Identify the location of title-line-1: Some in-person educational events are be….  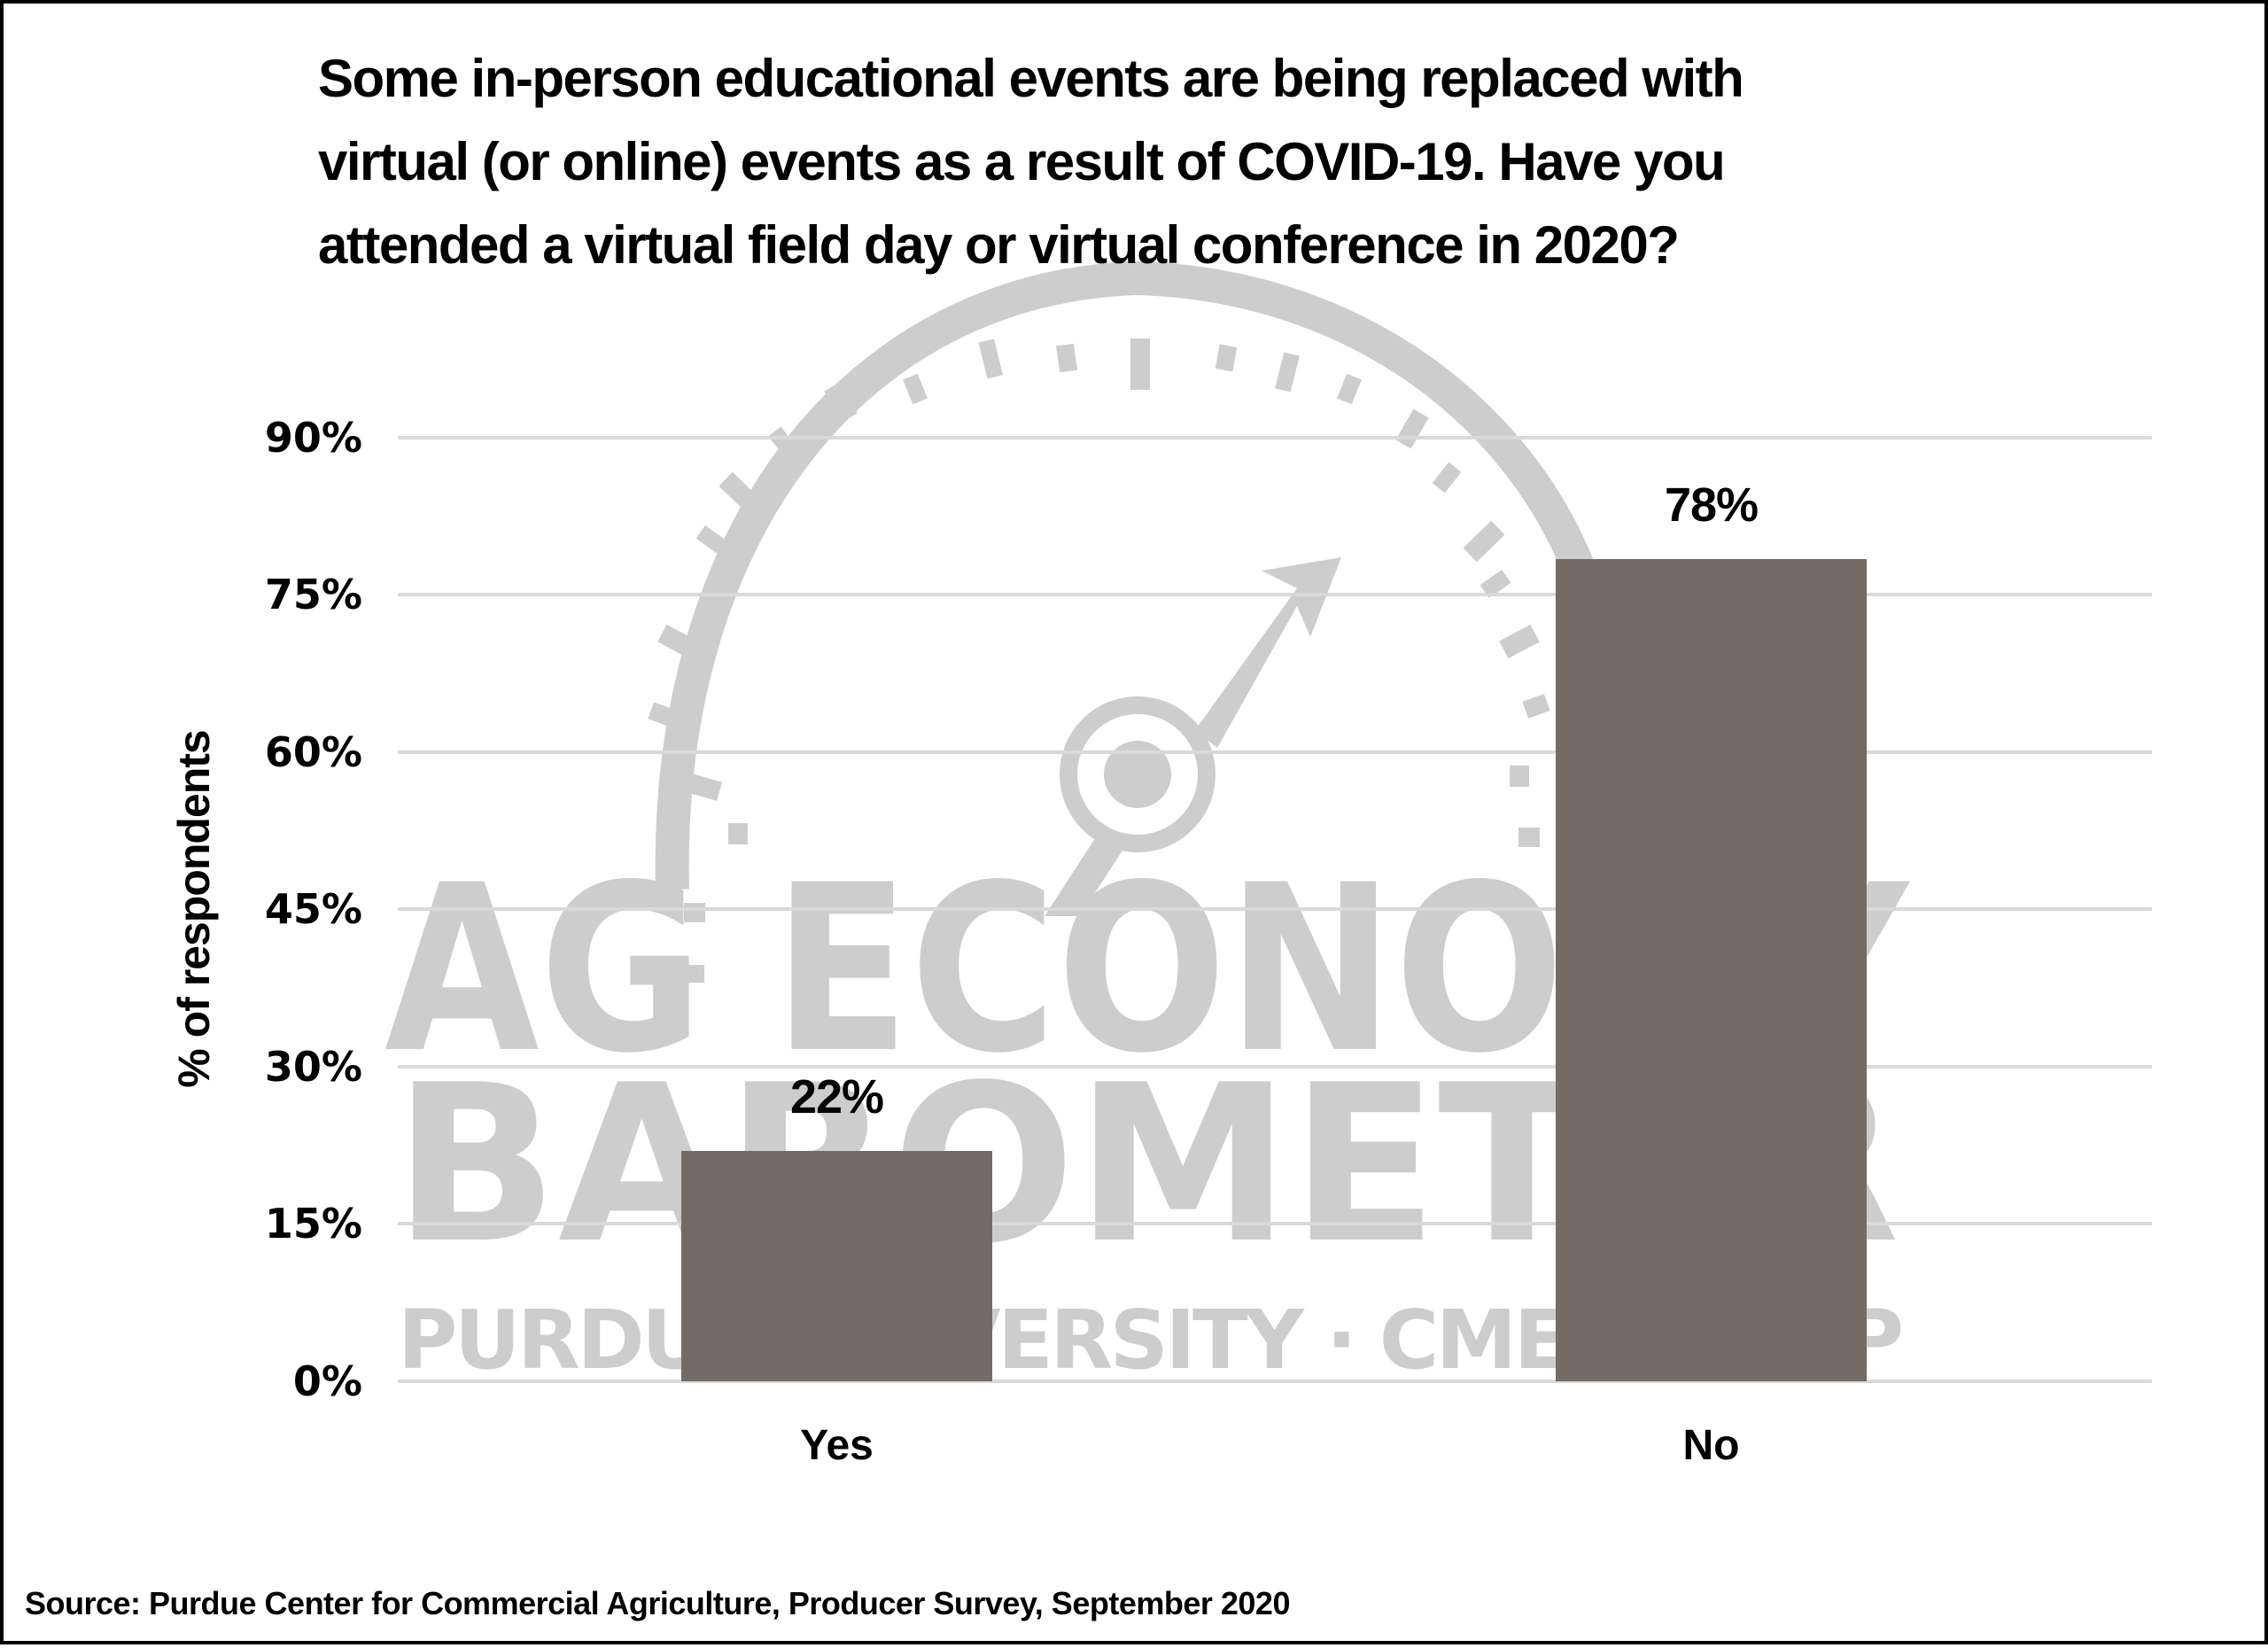
(1031, 78).